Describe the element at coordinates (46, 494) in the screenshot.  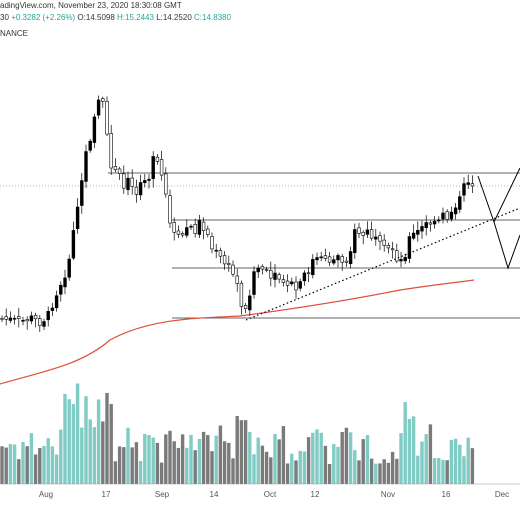
I see `x-tick-label: Aug` at that location.